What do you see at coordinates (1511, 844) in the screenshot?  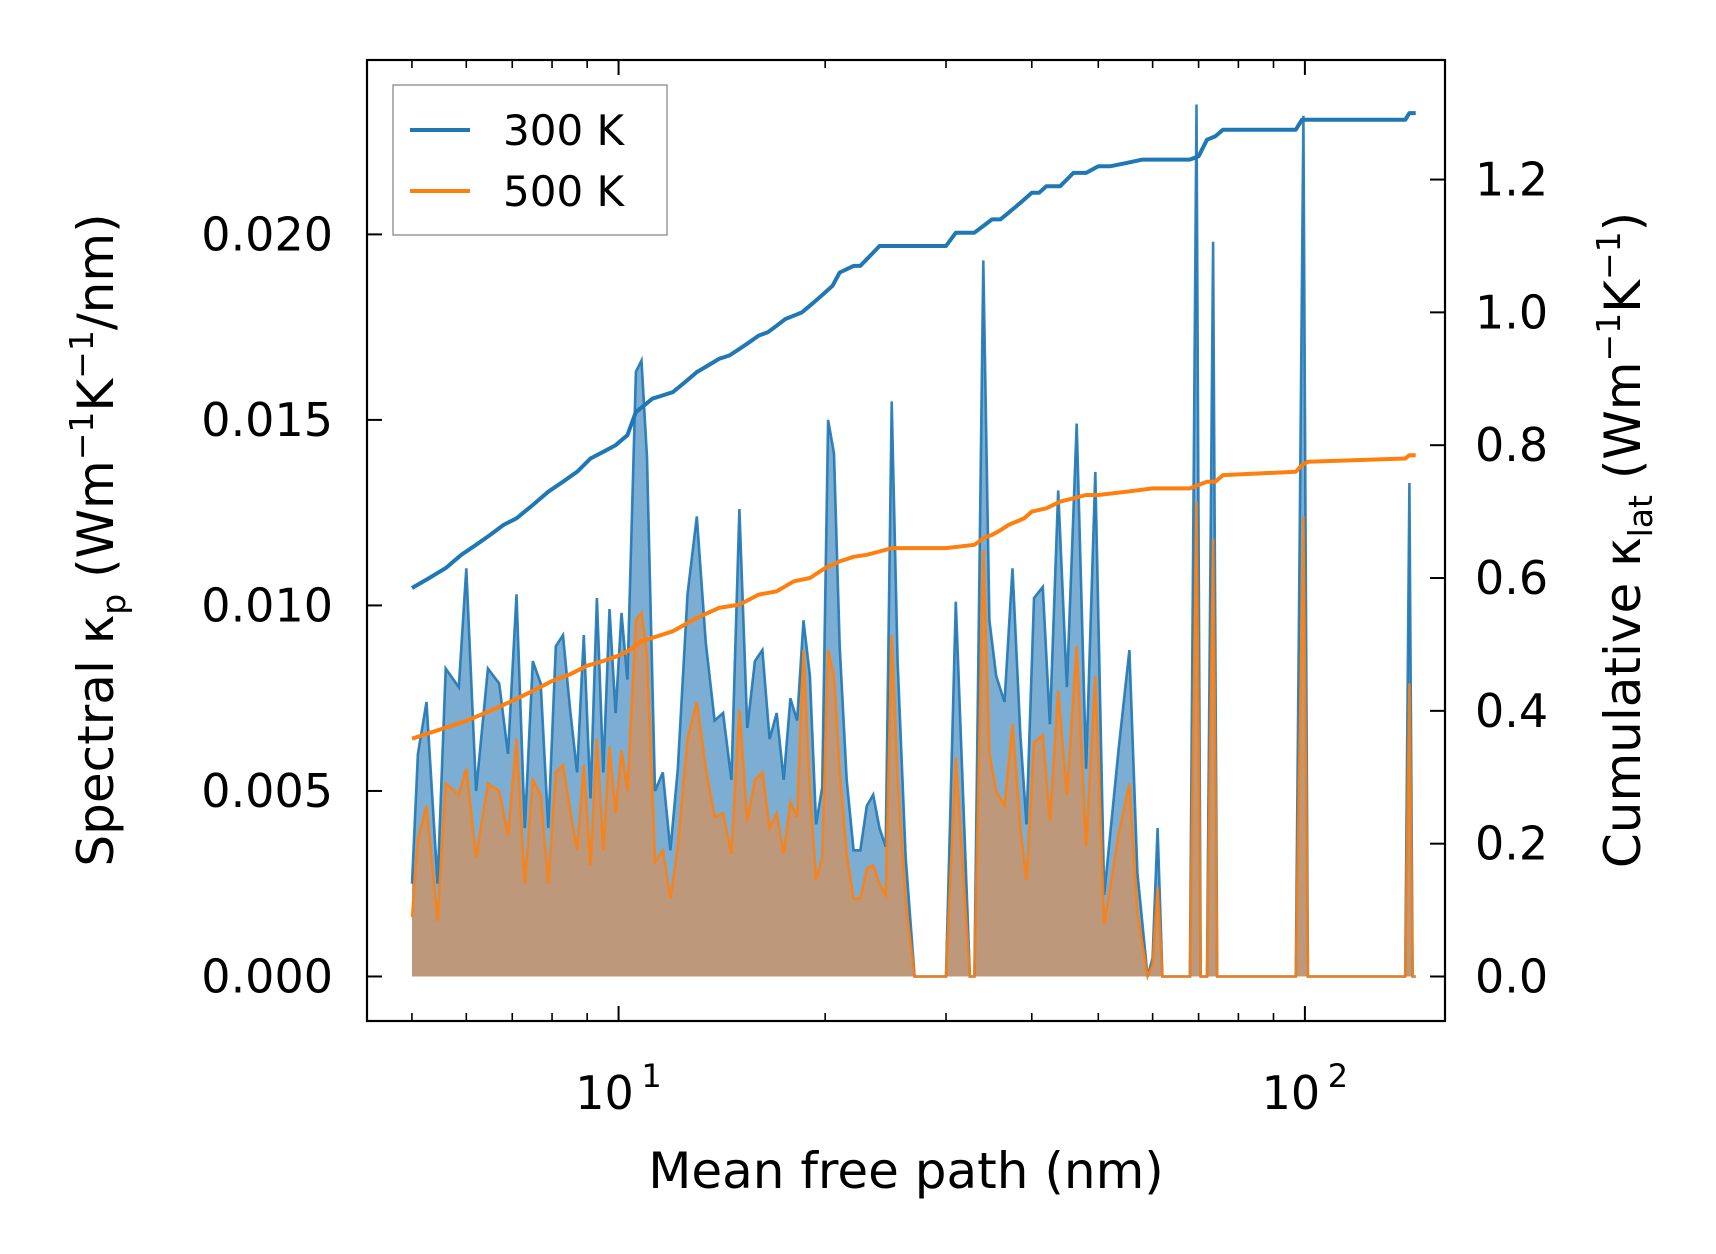 I see `right-y-tick-label: 0.2` at bounding box center [1511, 844].